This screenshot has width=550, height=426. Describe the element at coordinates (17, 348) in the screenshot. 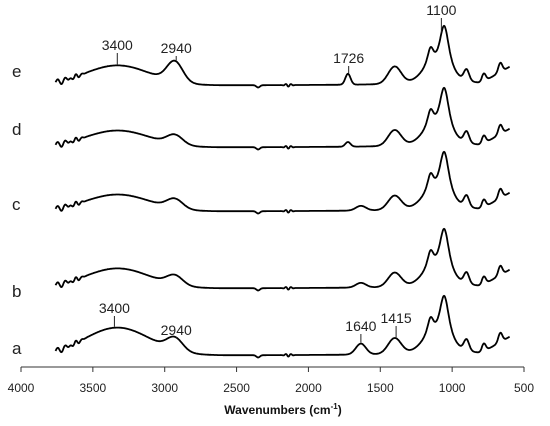

I see `series-label-a: a` at that location.